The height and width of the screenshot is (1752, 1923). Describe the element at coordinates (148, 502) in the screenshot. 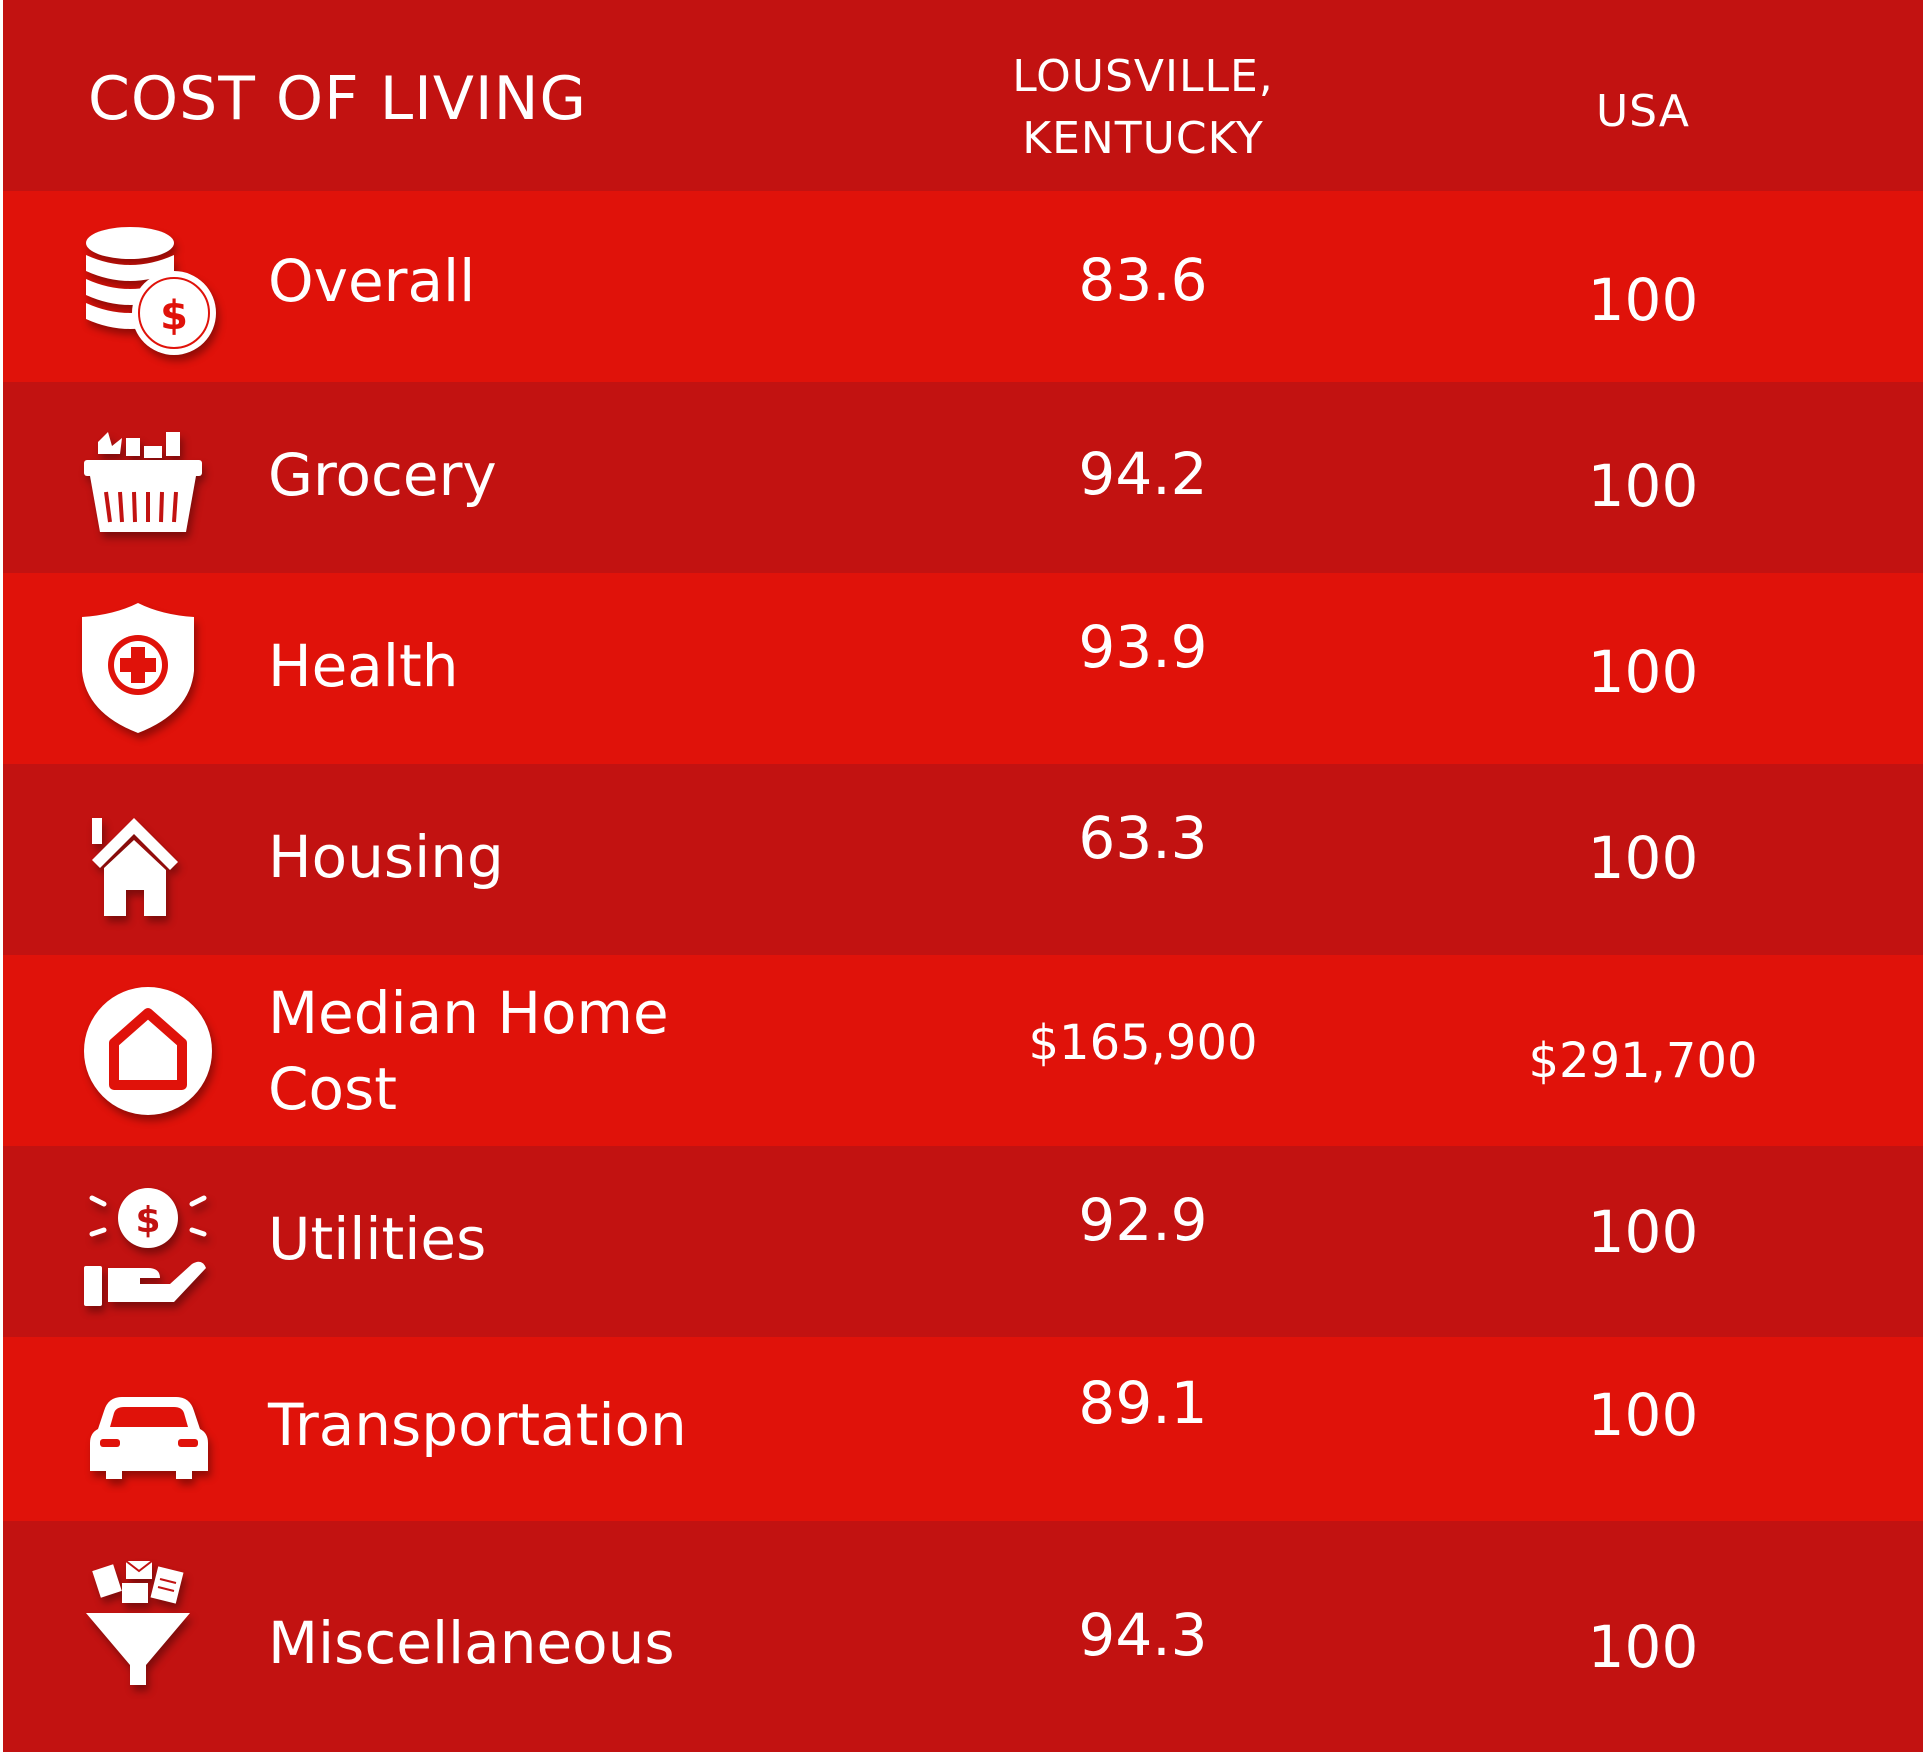

I see `grocery-basket-icon` at that location.